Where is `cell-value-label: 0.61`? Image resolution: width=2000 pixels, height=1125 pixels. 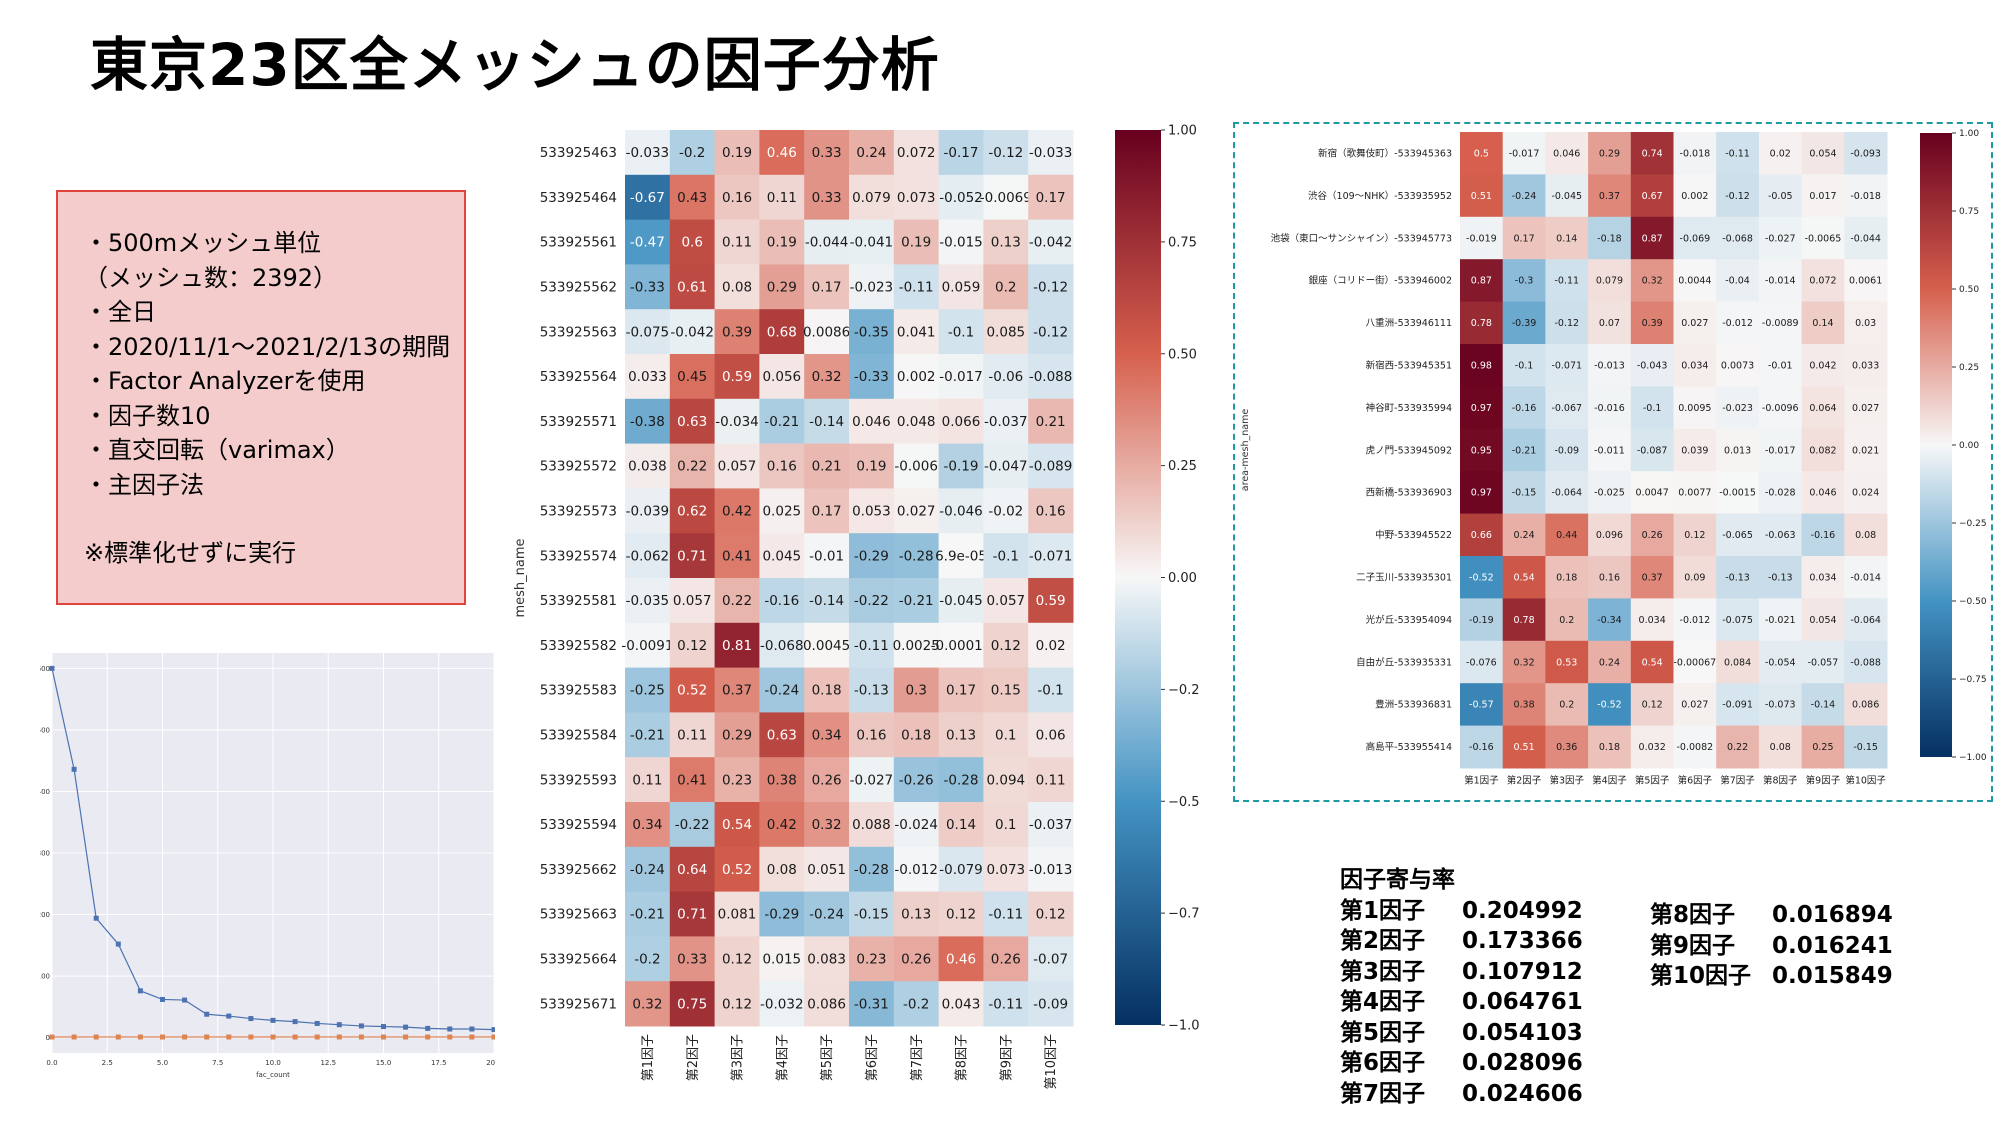
cell-value-label: 0.61 is located at coordinates (692, 288).